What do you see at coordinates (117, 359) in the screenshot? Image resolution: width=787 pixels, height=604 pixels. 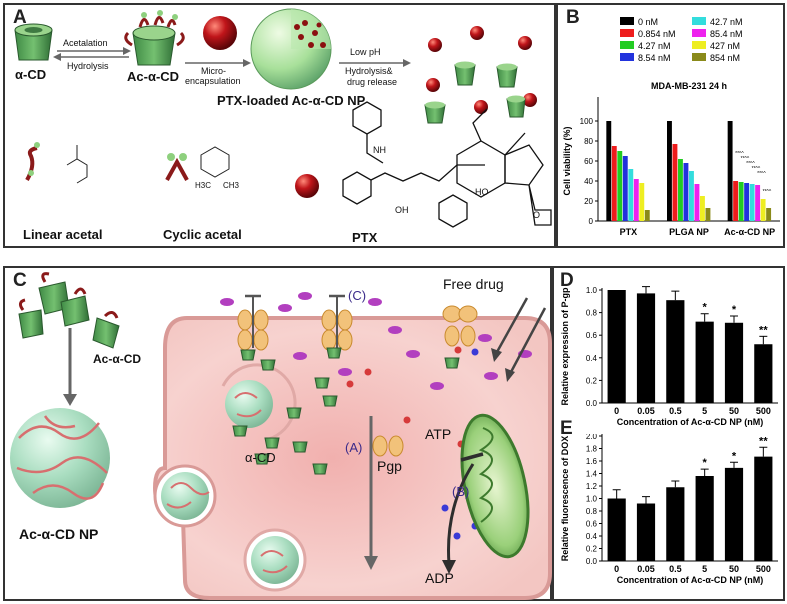 I see `c-ac-alpha-cd-label: Ac-α-CD` at bounding box center [117, 359].